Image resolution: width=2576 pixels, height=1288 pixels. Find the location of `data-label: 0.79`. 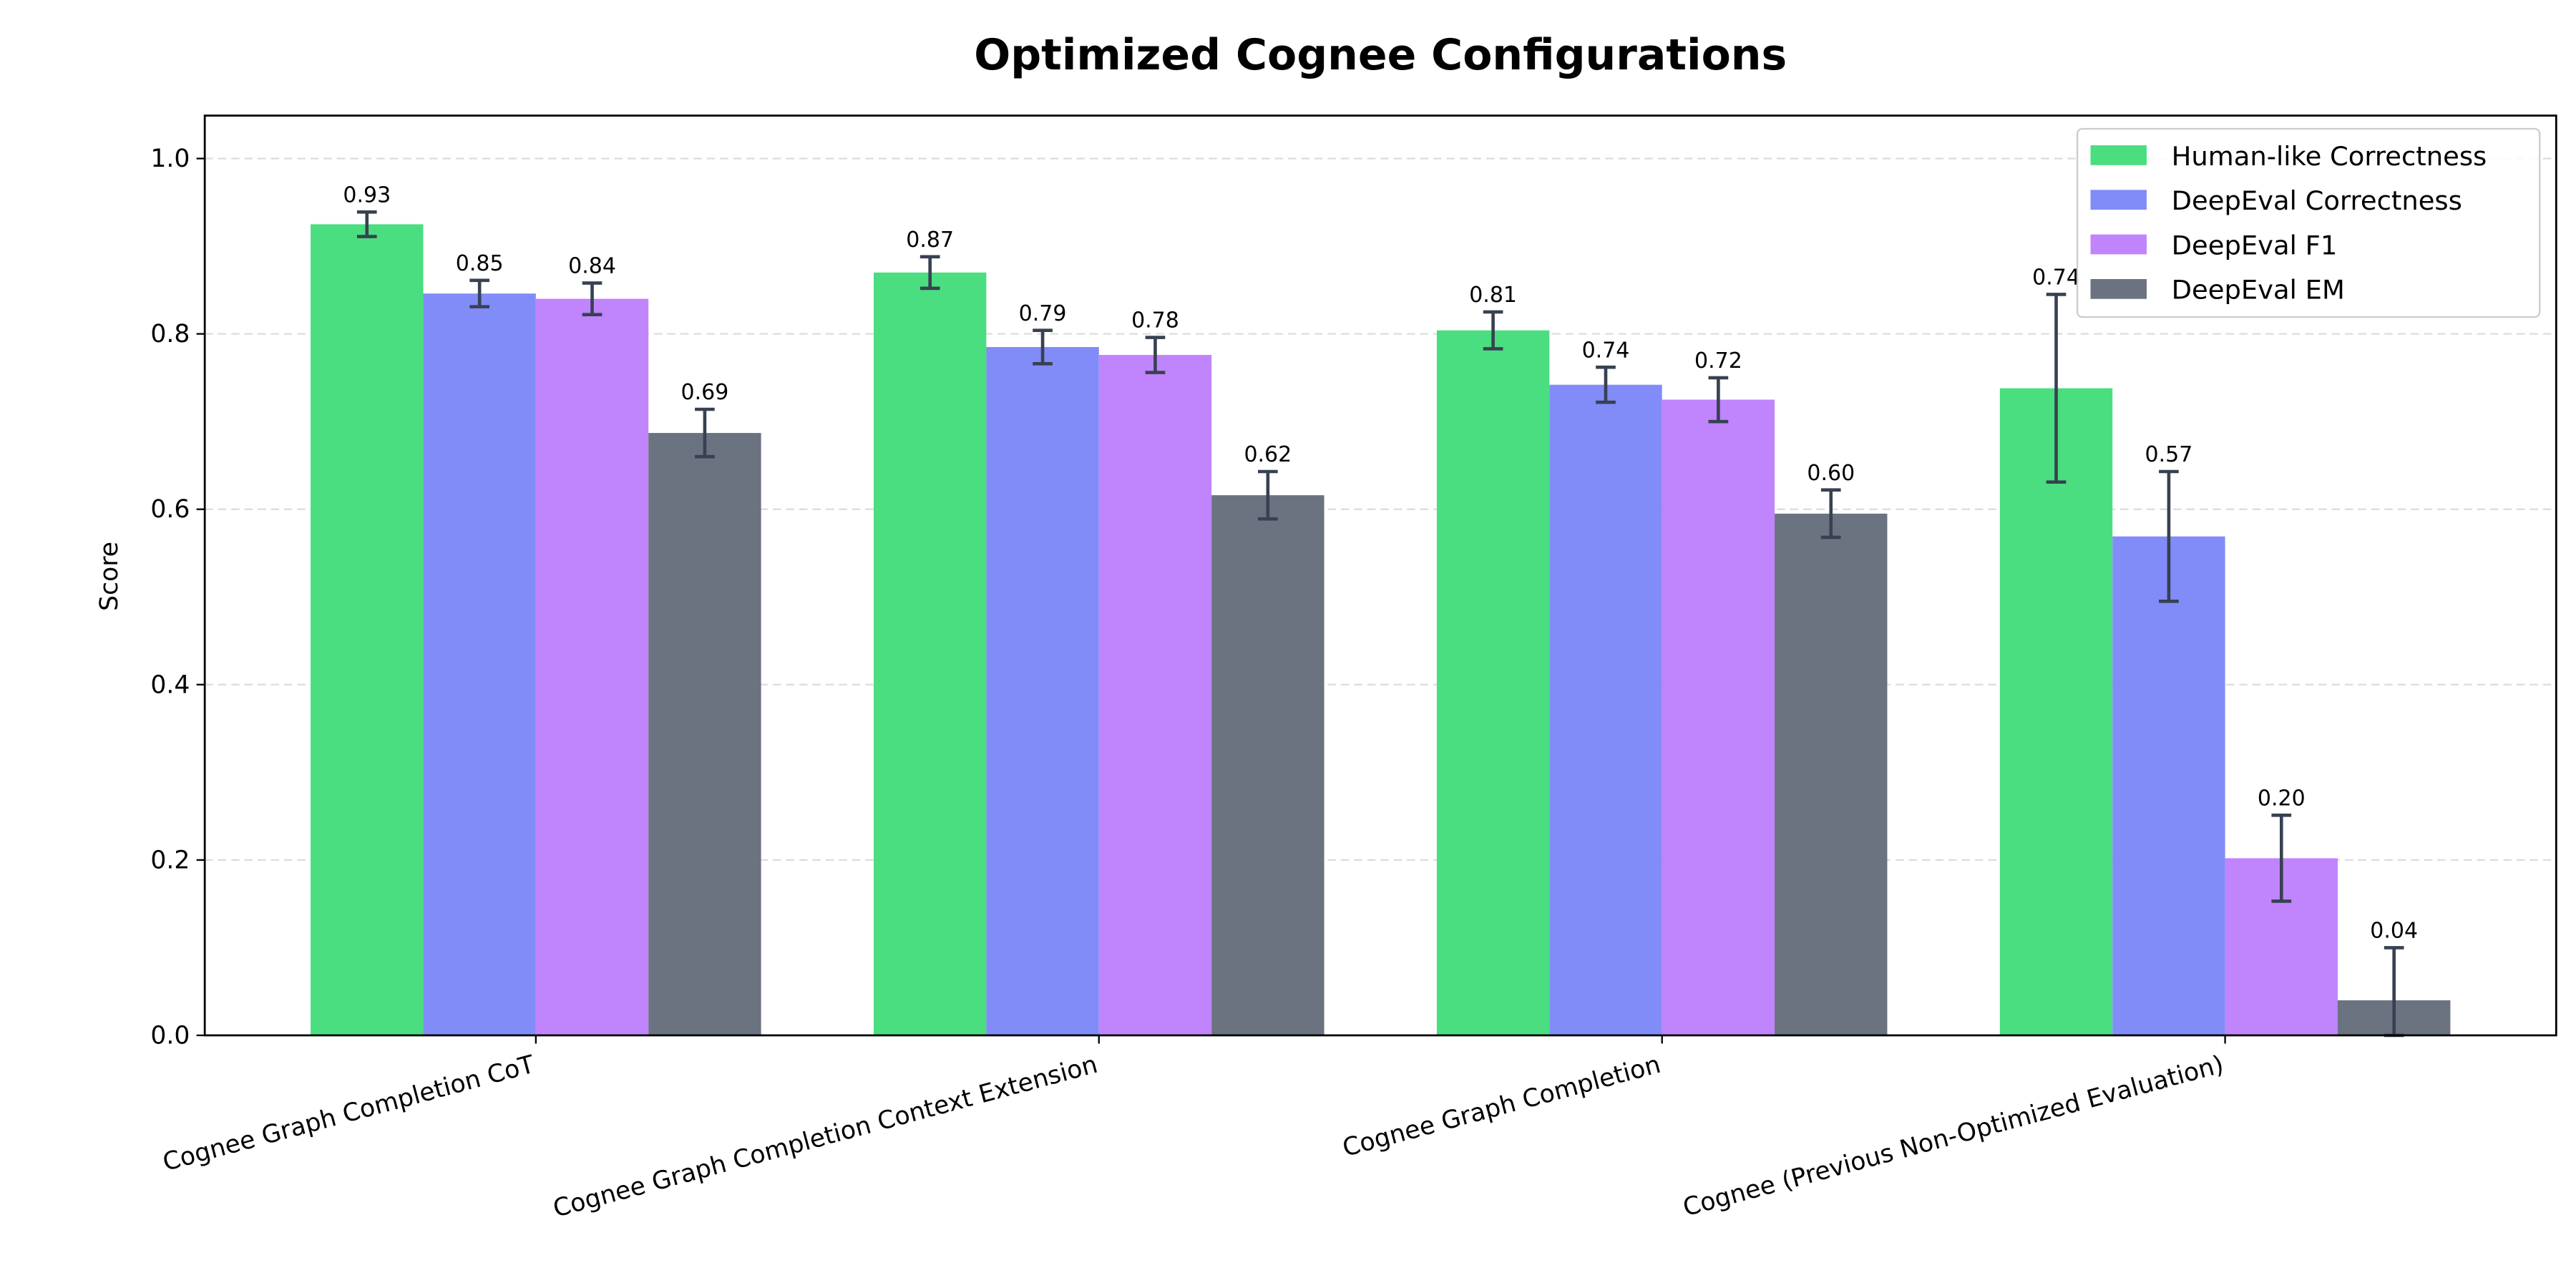

data-label: 0.79 is located at coordinates (1043, 313).